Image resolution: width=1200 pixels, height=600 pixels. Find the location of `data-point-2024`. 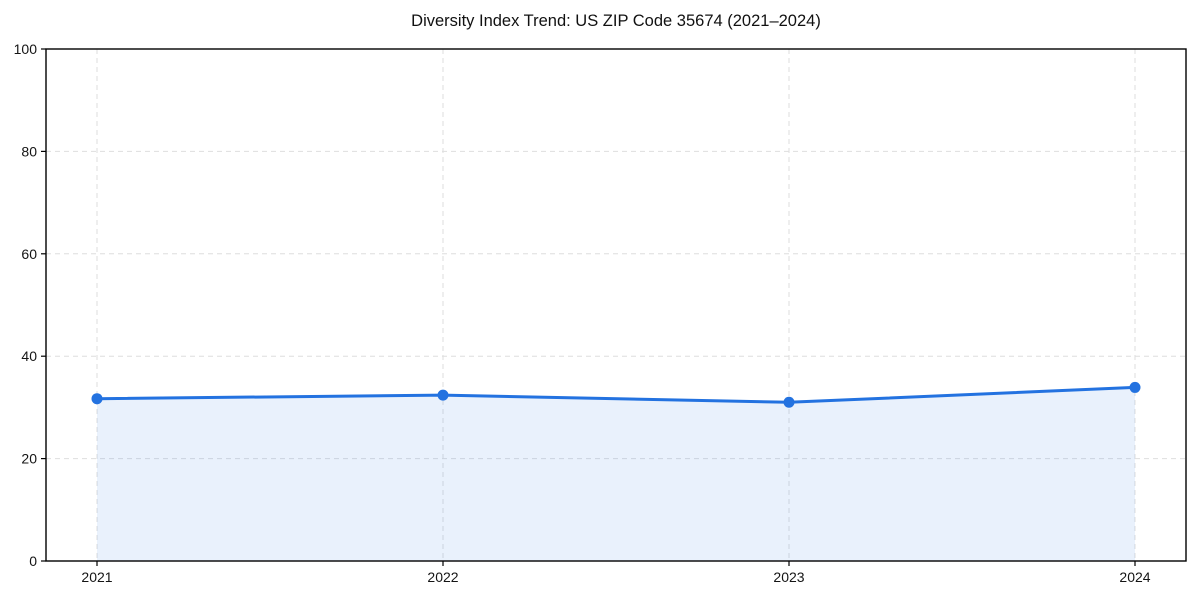

data-point-2024 is located at coordinates (1135, 387).